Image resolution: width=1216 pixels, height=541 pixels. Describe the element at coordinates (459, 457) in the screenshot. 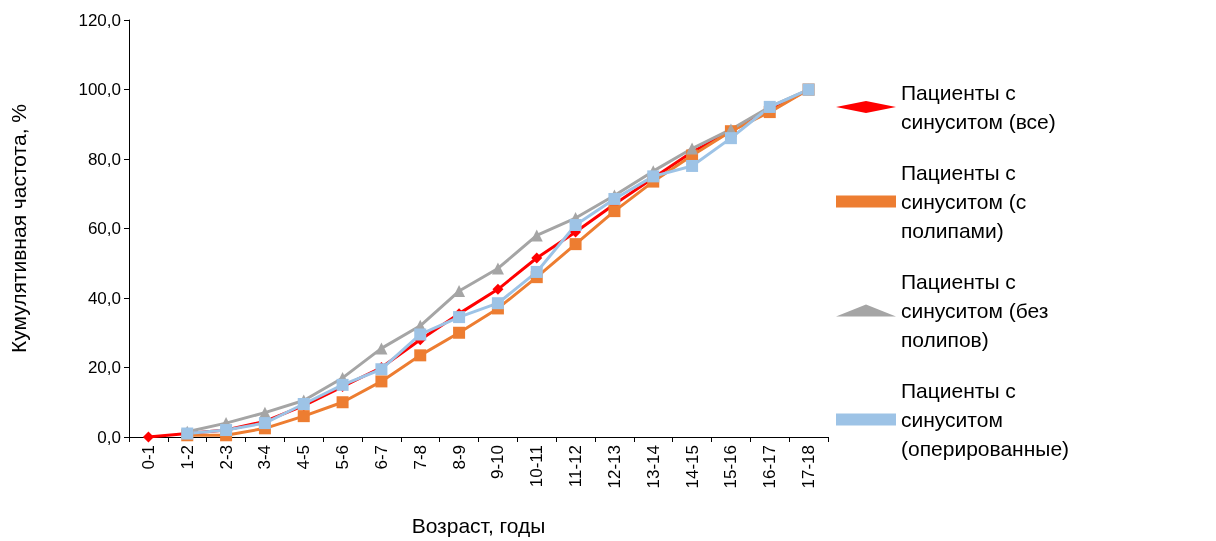

I see `x-tick-label: 8-9` at that location.